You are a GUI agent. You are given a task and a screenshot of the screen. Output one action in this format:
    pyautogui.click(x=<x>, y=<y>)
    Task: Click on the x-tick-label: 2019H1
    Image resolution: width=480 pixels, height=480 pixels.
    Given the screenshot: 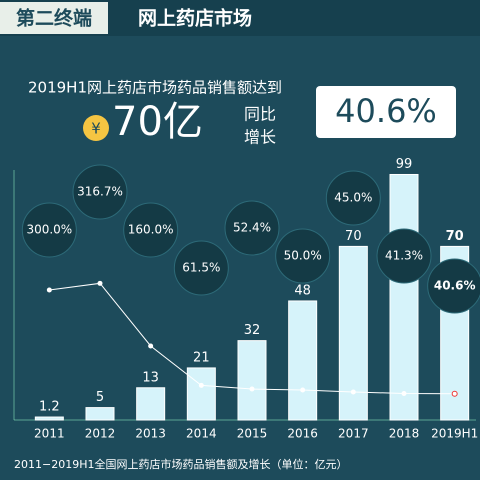 What is the action you would take?
    pyautogui.click(x=454, y=434)
    